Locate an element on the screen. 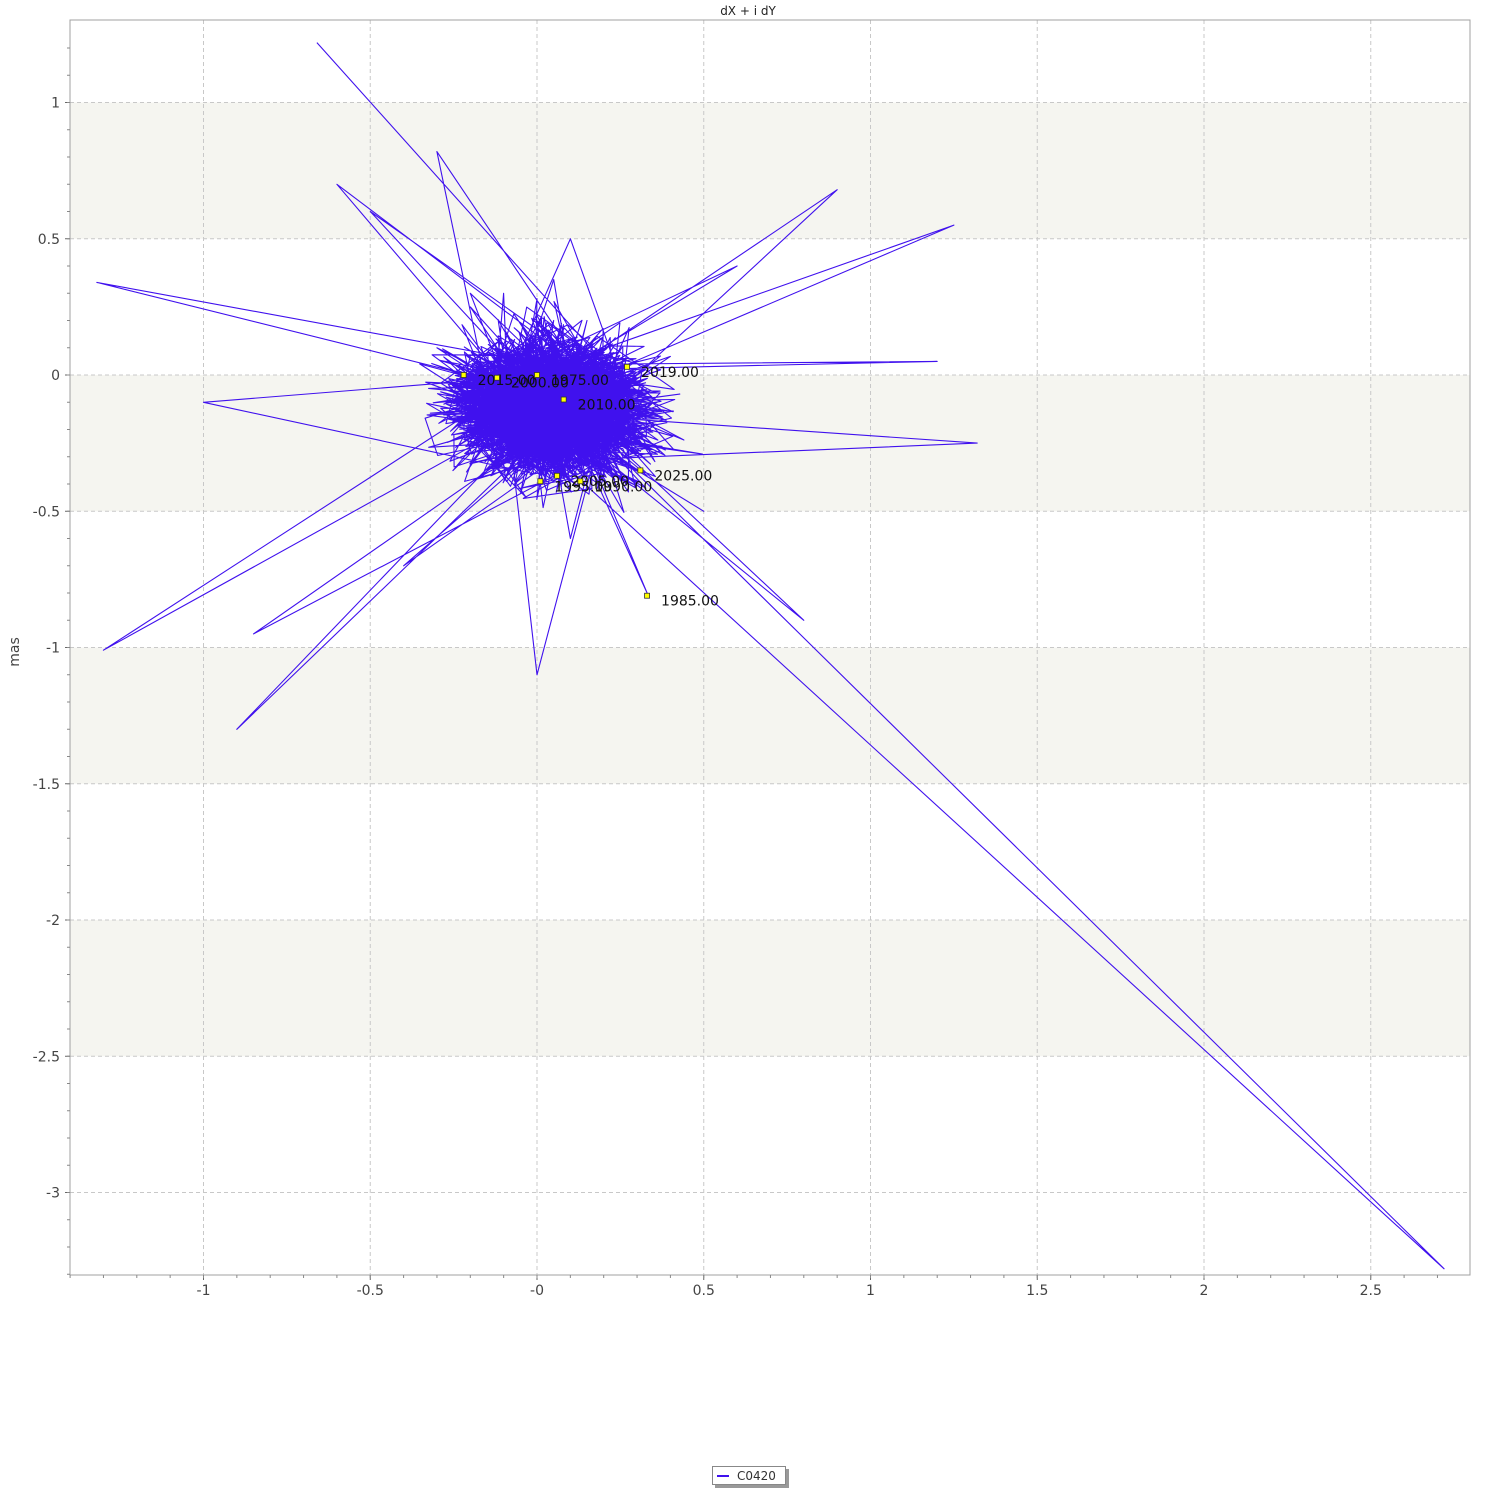 This screenshot has height=1500, width=1500. epoch-label: 1985.00 is located at coordinates (690, 602).